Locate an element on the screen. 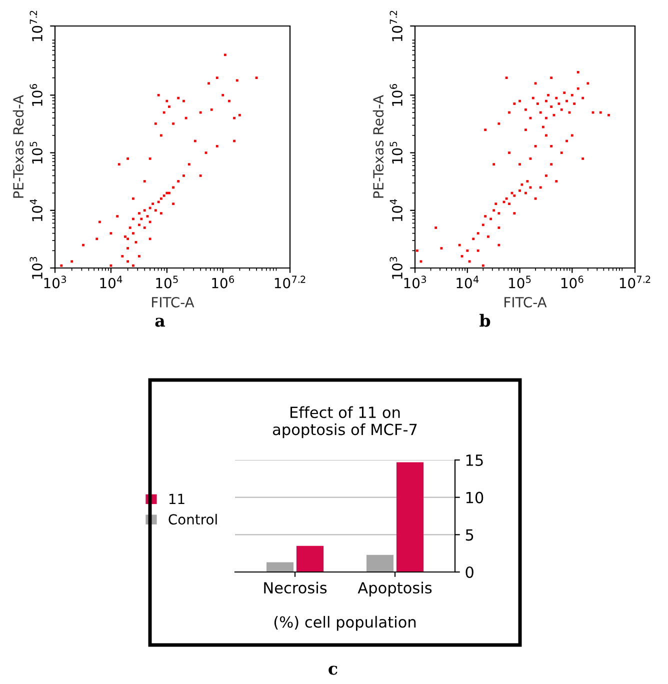 The height and width of the screenshot is (684, 668). legend-label: 11 is located at coordinates (176, 499).